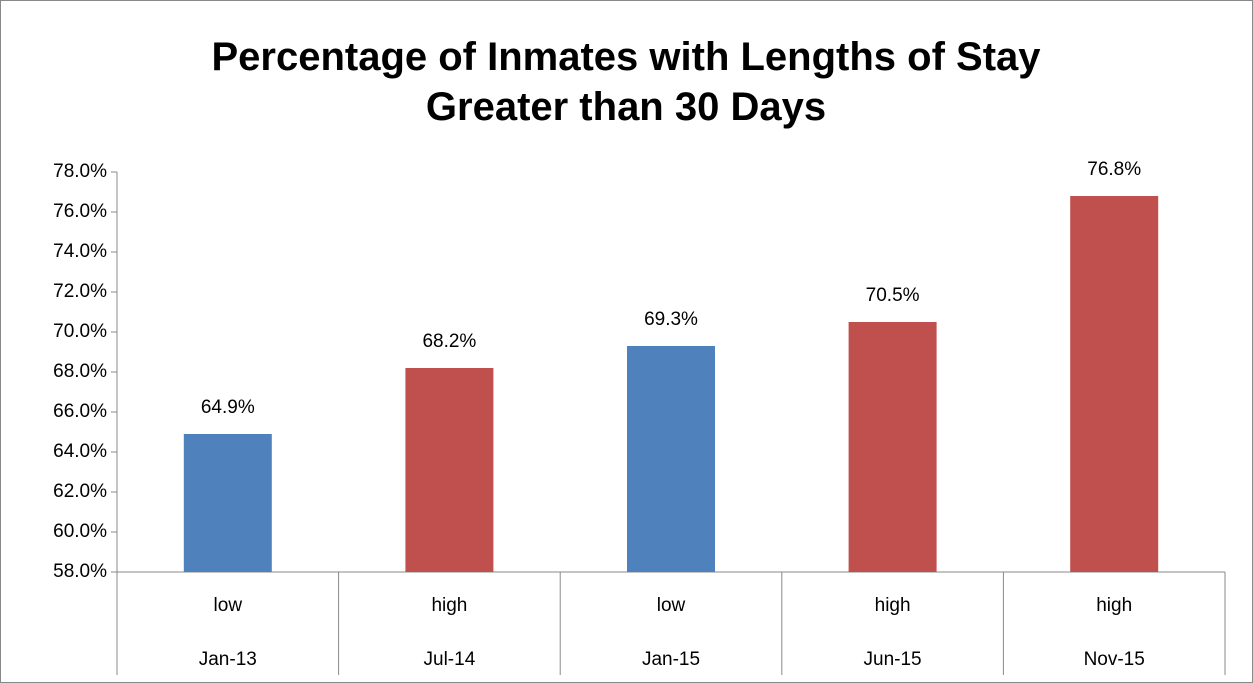 The height and width of the screenshot is (683, 1253). What do you see at coordinates (80, 531) in the screenshot?
I see `y-tick-label: 60.0%` at bounding box center [80, 531].